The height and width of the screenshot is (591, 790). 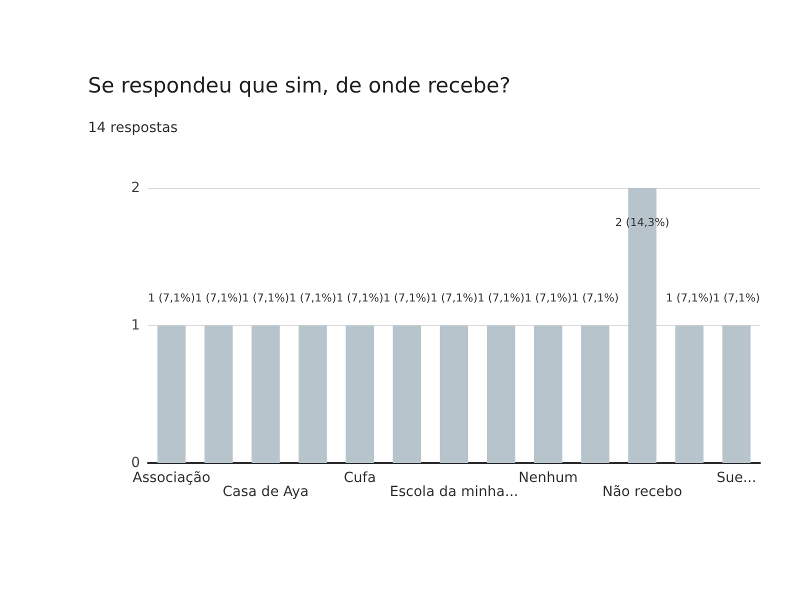 I want to click on x-tick-label: Não recebo, so click(x=642, y=492).